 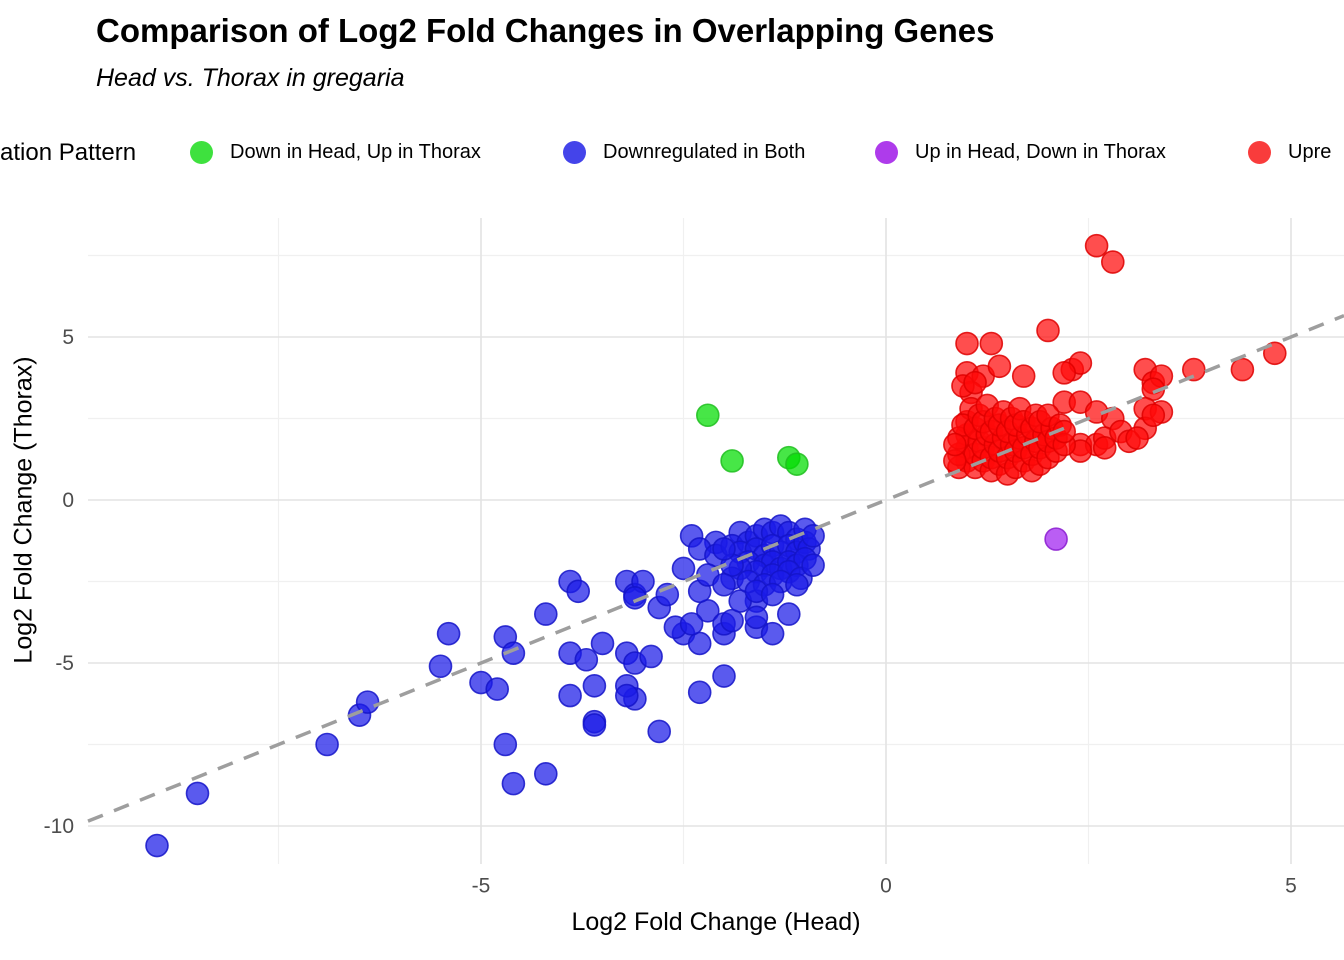 I want to click on y-tick-label: 5, so click(x=68, y=337).